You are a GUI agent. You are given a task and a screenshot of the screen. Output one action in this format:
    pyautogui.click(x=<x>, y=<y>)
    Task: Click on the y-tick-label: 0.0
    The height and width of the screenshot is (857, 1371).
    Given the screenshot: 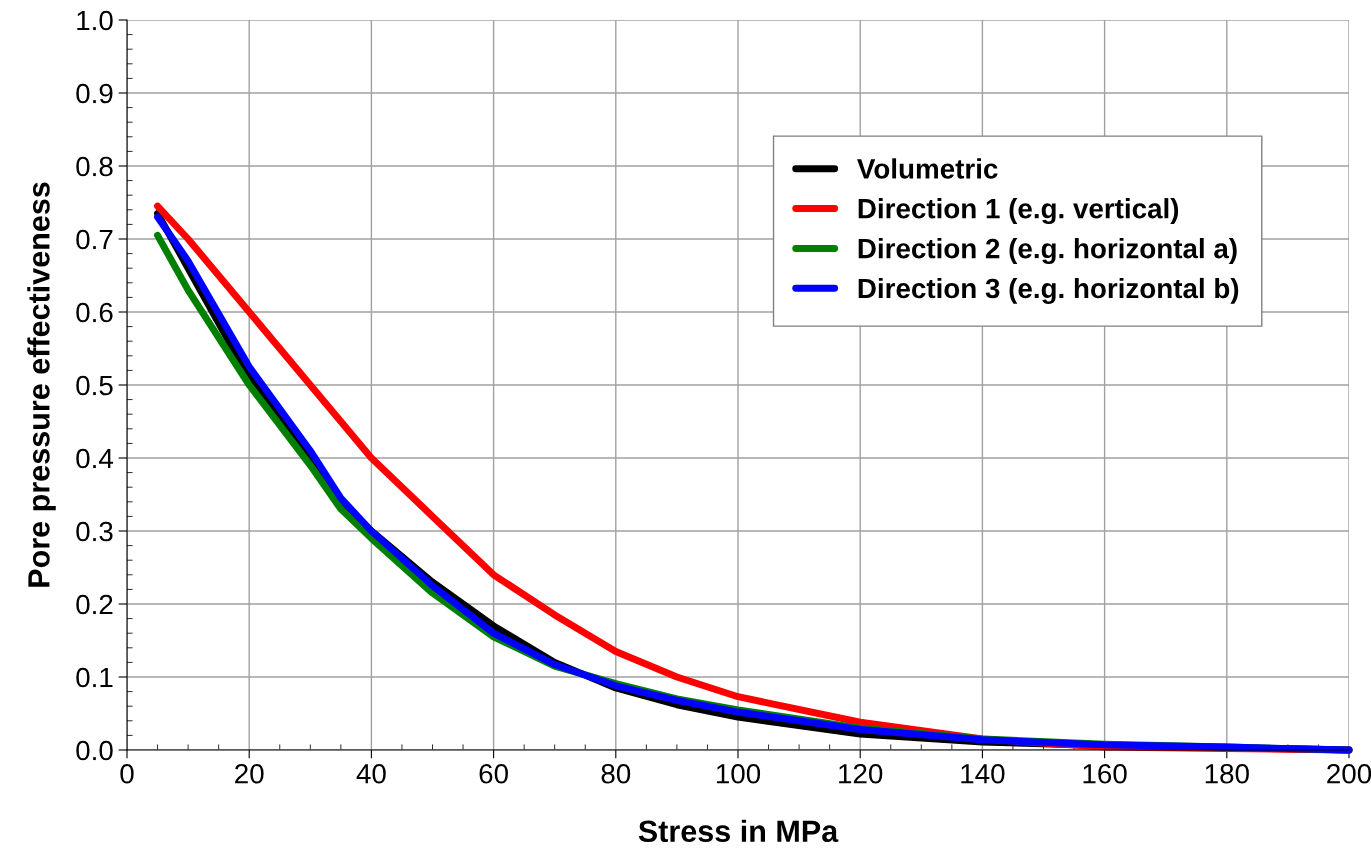 What is the action you would take?
    pyautogui.click(x=94, y=750)
    